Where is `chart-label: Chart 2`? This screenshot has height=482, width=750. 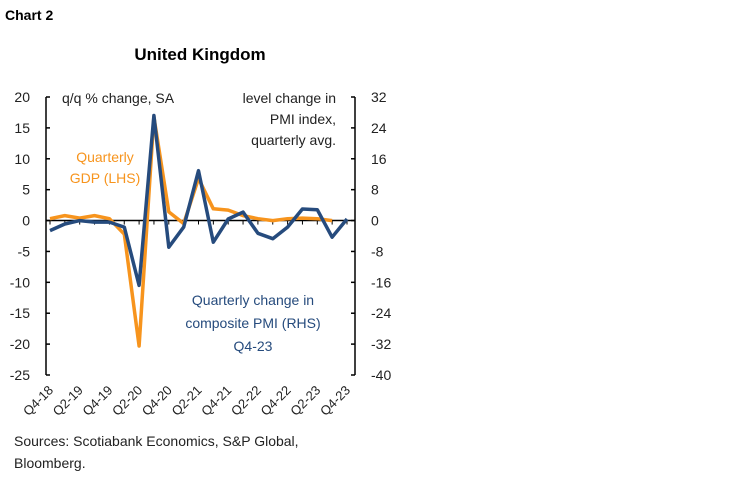 chart-label: Chart 2 is located at coordinates (29, 15).